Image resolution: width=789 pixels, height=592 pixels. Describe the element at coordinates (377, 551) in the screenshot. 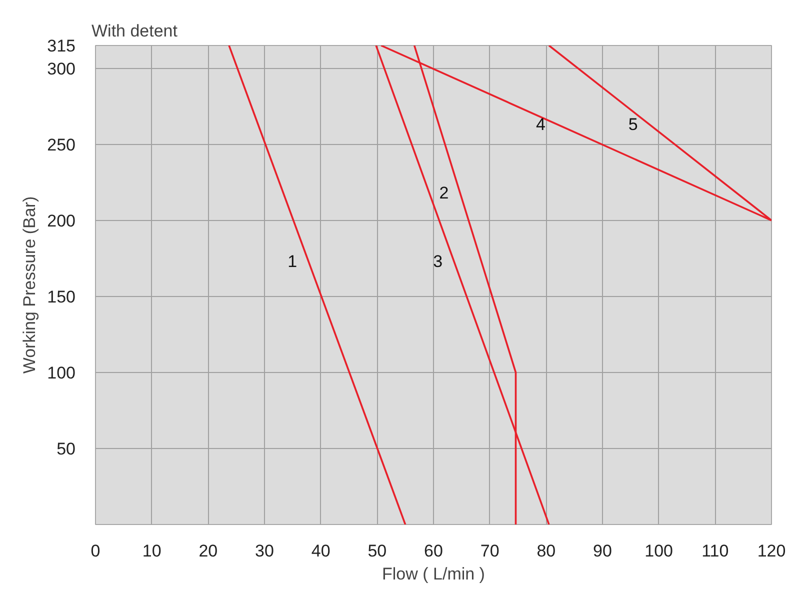

I see `x-tick-label: 50` at that location.